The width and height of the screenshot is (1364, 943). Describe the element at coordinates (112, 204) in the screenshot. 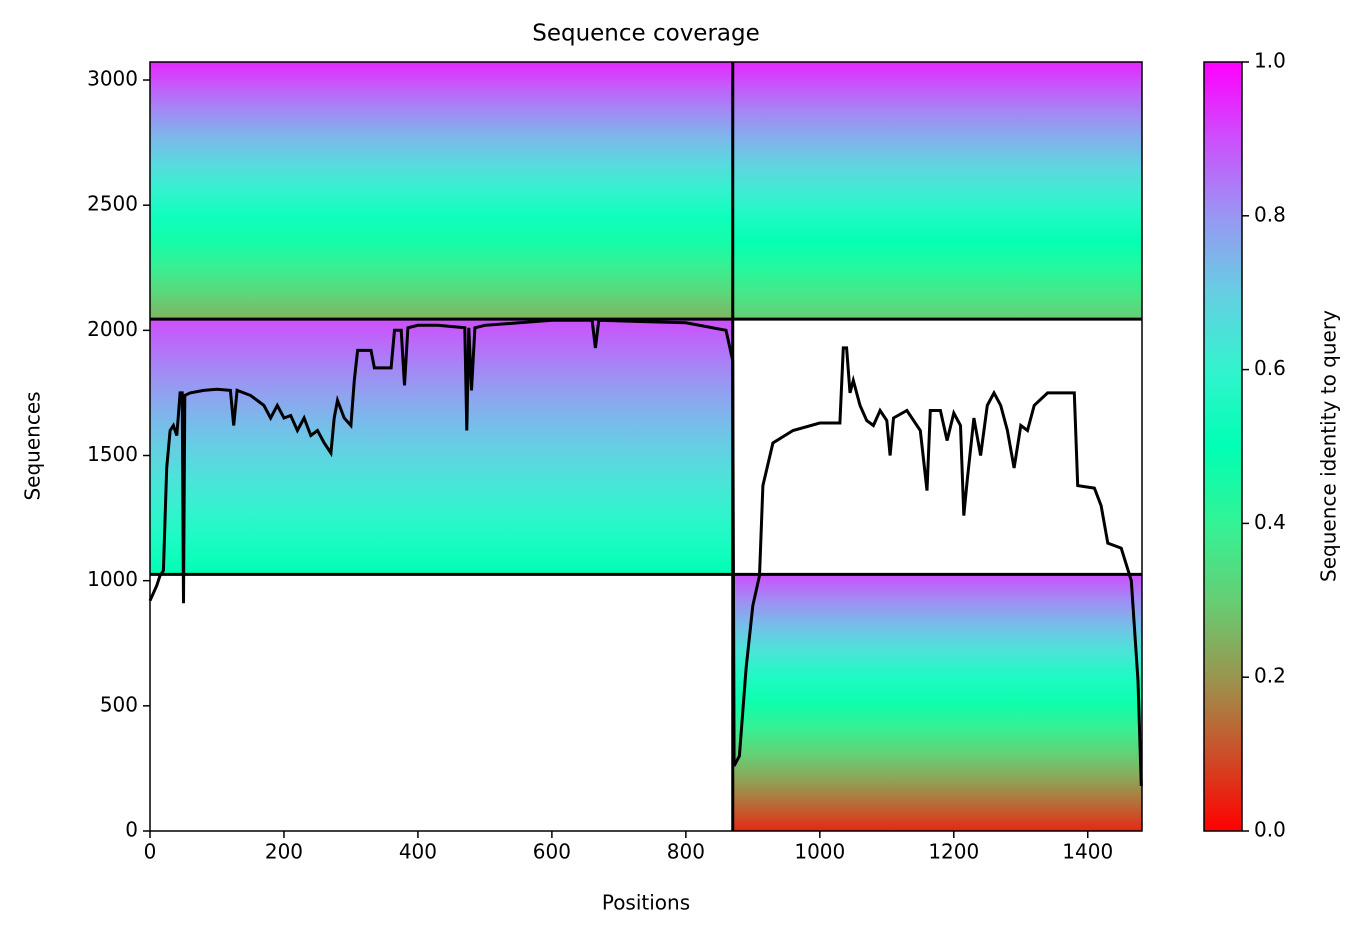

I see `y-tick-label: 2500` at that location.